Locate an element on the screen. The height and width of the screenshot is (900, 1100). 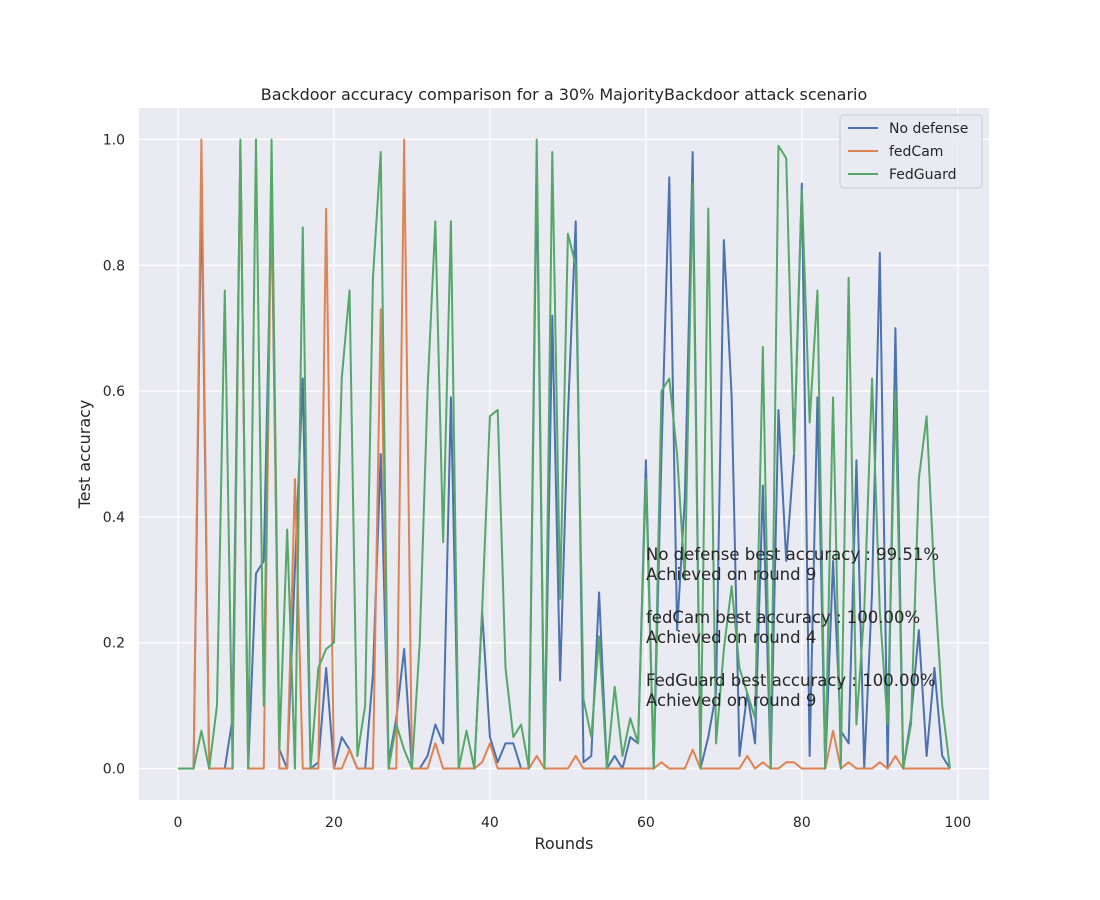
y-tick-label: 0.2 is located at coordinates (114, 644).